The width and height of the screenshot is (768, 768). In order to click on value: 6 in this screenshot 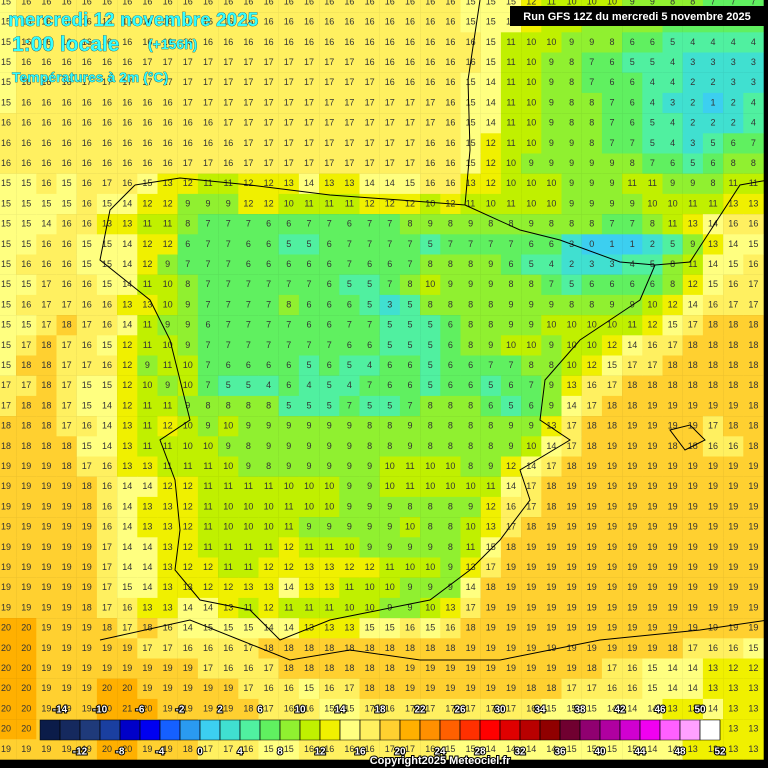, I will do `click(632, 82)`.